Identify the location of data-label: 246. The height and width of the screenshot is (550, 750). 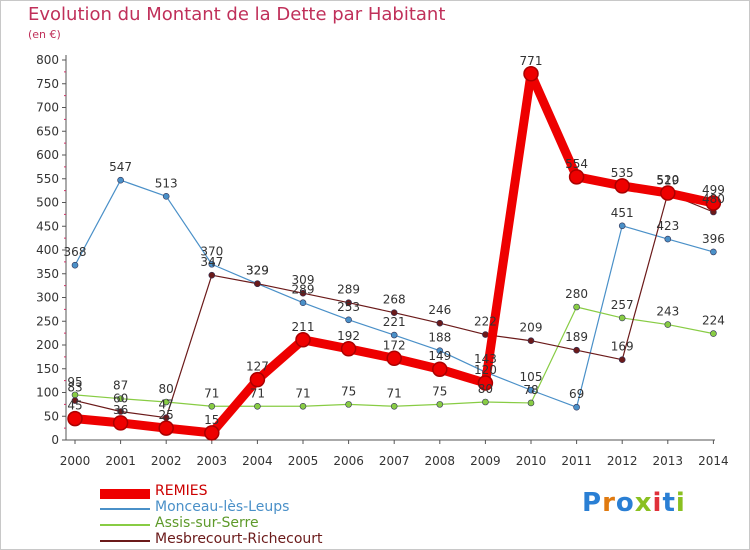
(439, 310).